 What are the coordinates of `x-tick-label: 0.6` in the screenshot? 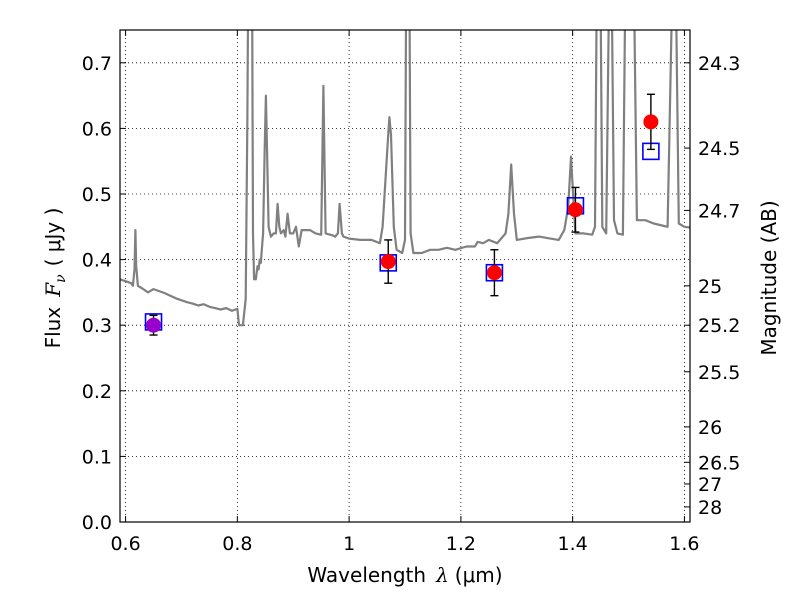 It's located at (125, 544).